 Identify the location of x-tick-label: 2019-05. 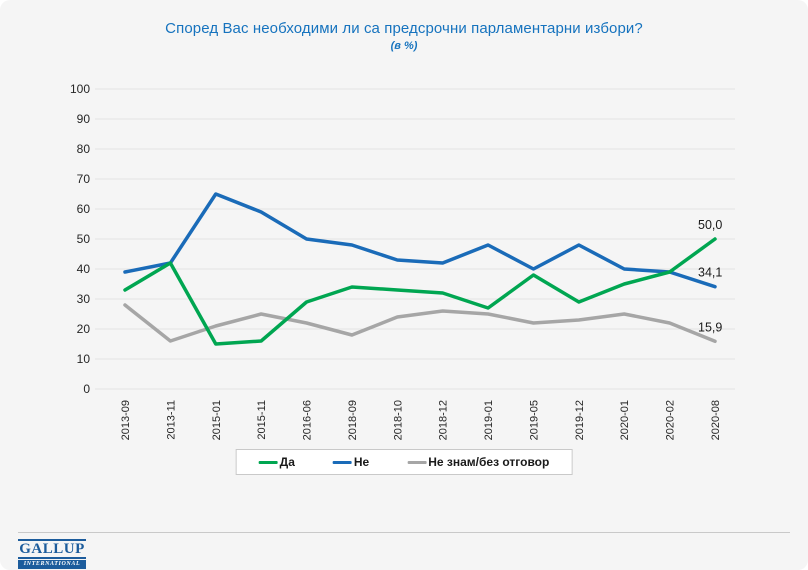
(534, 420).